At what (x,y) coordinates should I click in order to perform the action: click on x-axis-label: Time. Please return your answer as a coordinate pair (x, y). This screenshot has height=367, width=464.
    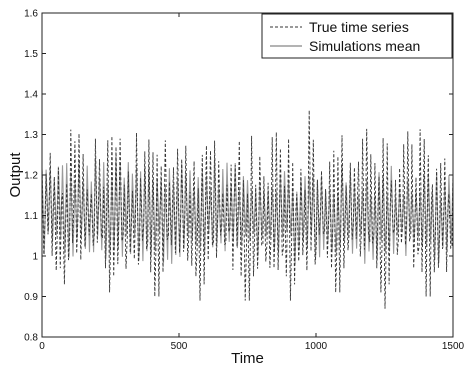
    Looking at the image, I should click on (247, 358).